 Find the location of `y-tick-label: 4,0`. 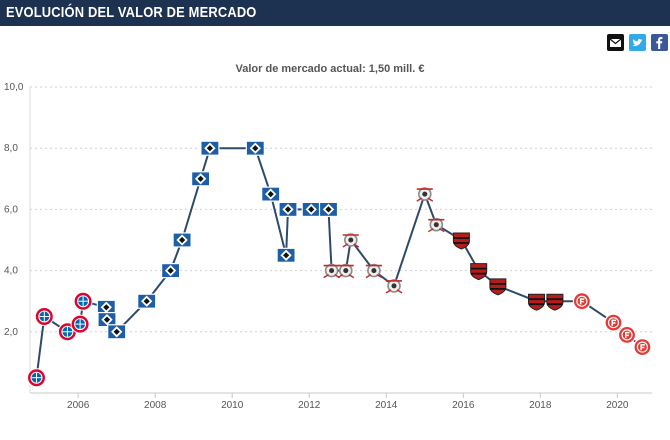

y-tick-label: 4,0 is located at coordinates (11, 271).